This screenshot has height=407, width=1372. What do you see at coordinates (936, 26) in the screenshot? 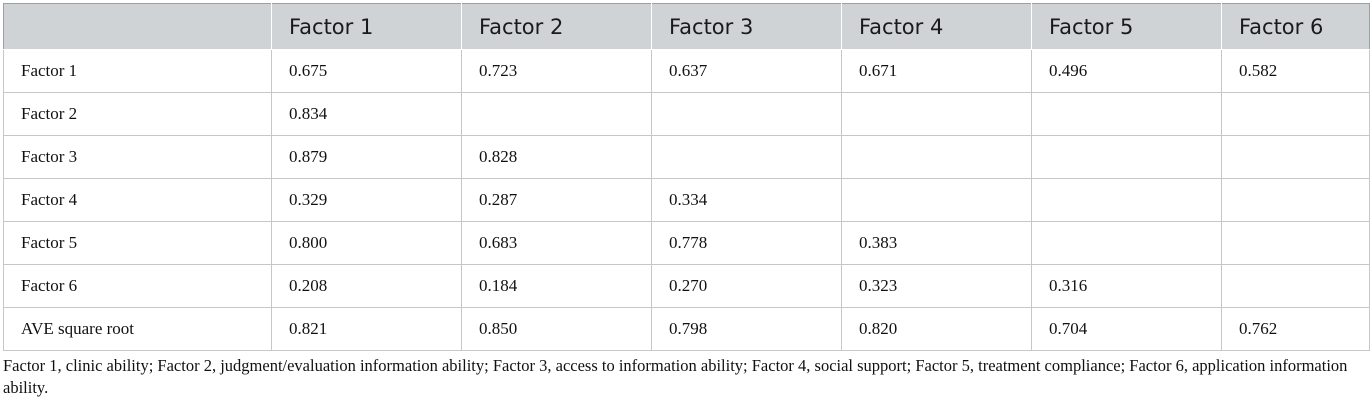
I see `header-cell: Factor 4` at bounding box center [936, 26].